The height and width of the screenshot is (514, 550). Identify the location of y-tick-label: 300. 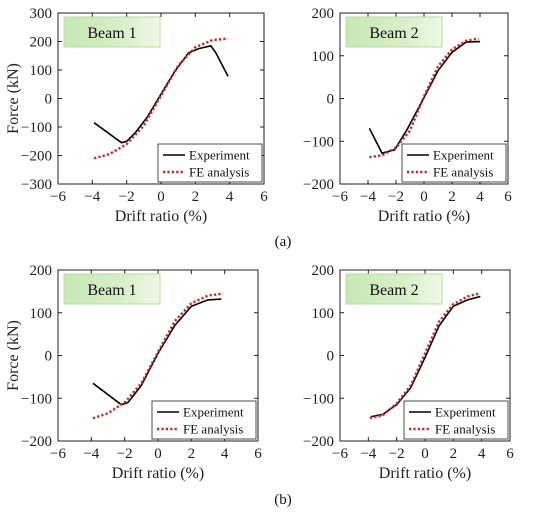
(41, 14).